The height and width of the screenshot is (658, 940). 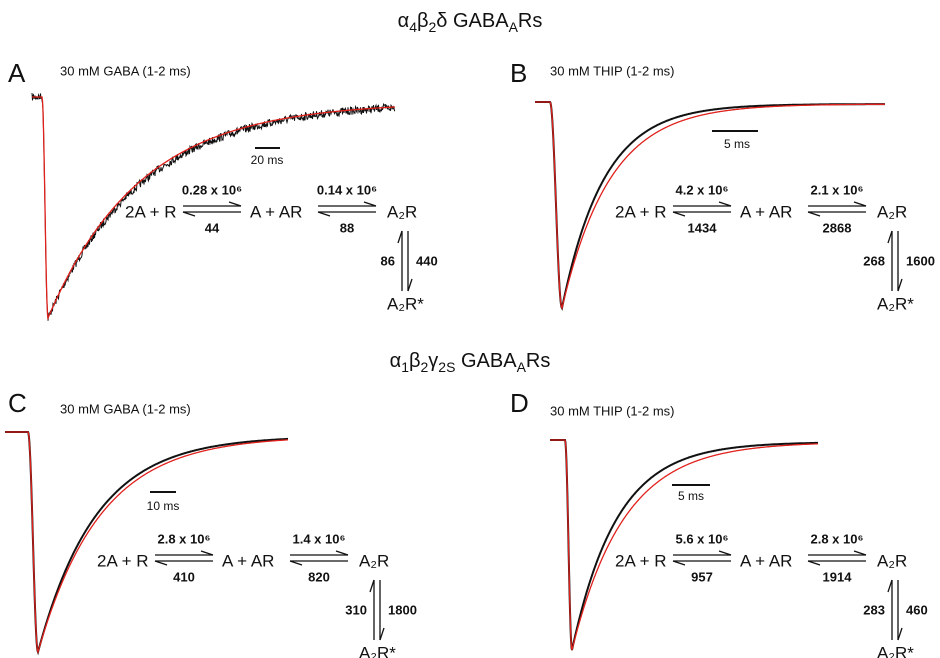 I want to click on panel-label: D, so click(x=519, y=403).